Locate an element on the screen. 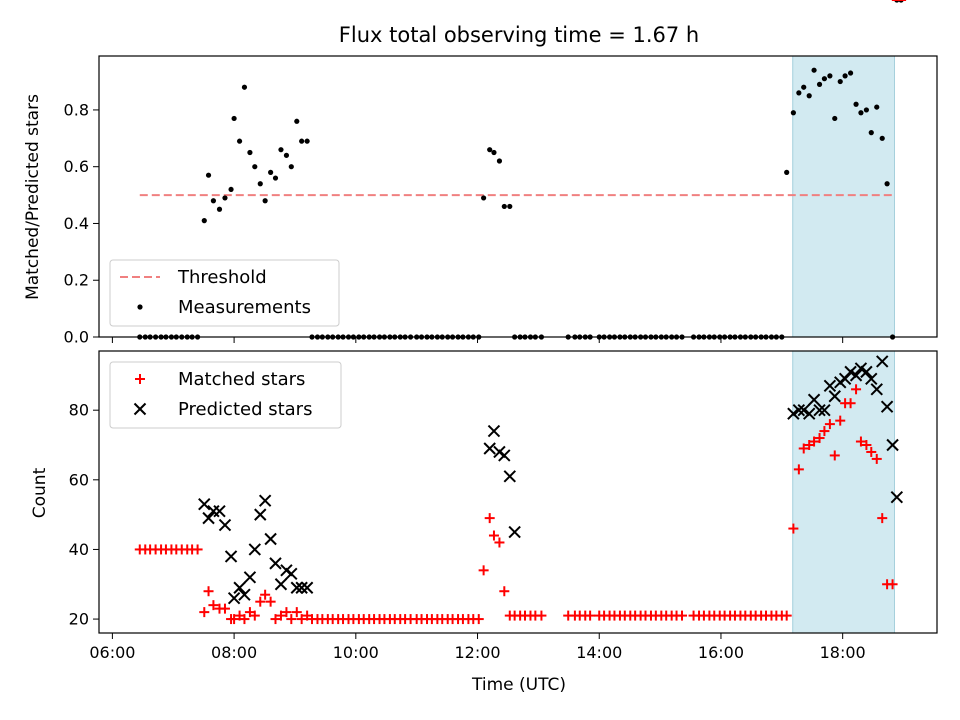 Image resolution: width=960 pixels, height=720 pixels. chart-title: Flux total observing time = 1.67 h is located at coordinates (519, 35).